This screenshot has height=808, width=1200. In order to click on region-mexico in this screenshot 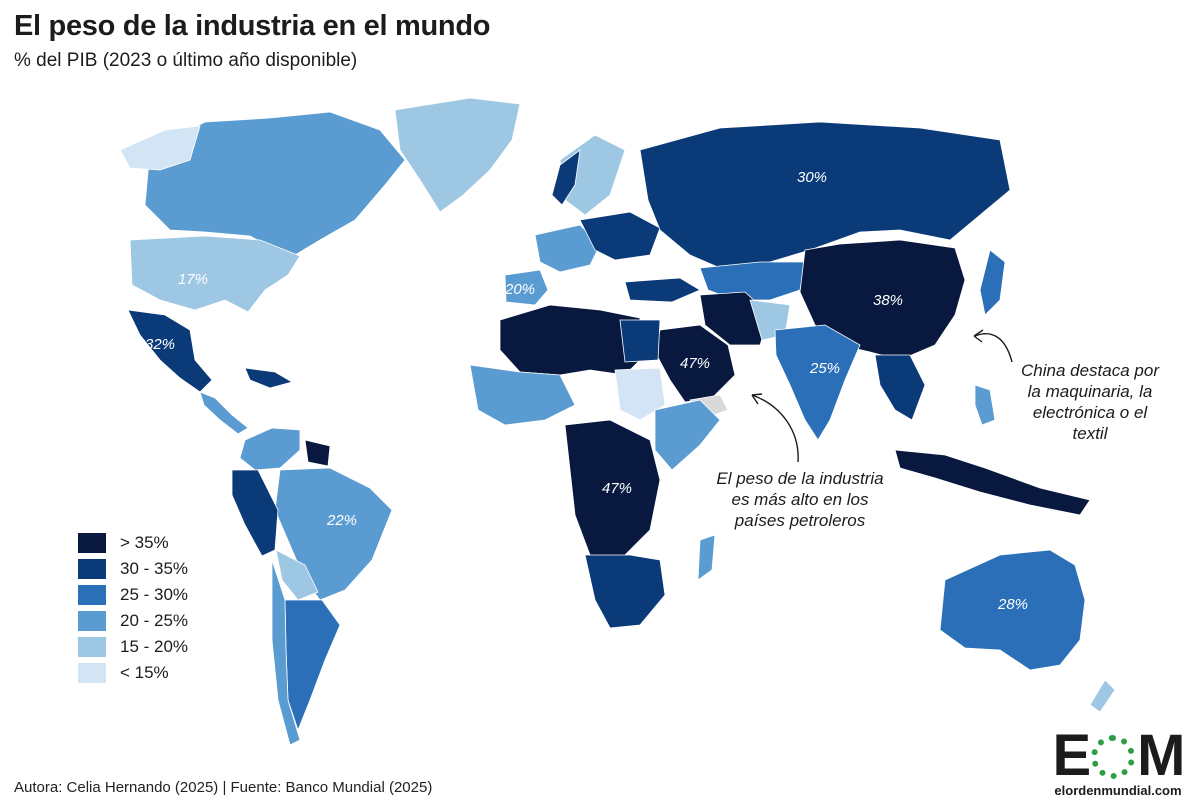, I will do `click(170, 351)`.